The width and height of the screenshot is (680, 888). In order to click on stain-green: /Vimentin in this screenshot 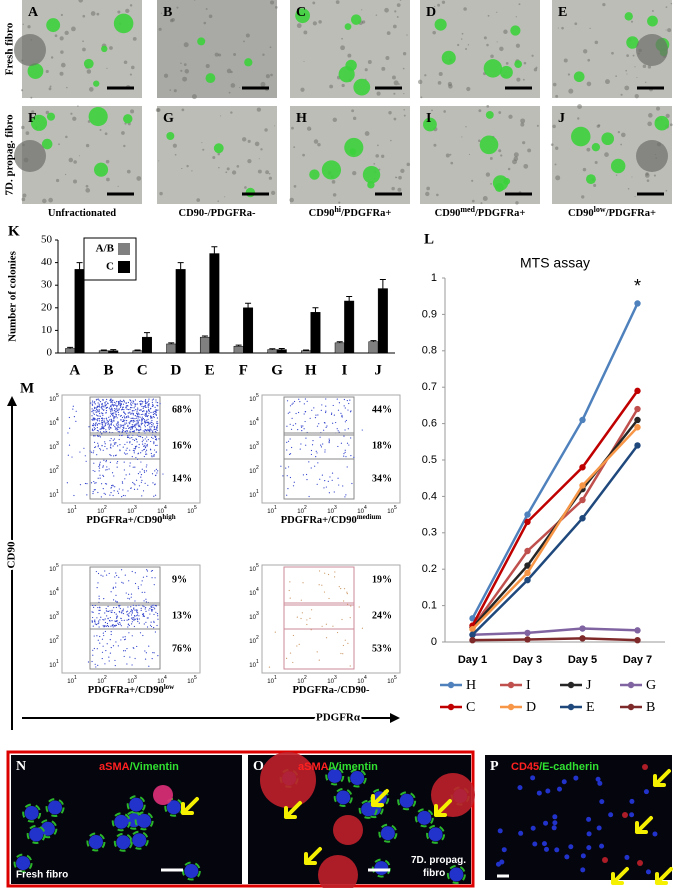, I will do `click(155, 767)`.